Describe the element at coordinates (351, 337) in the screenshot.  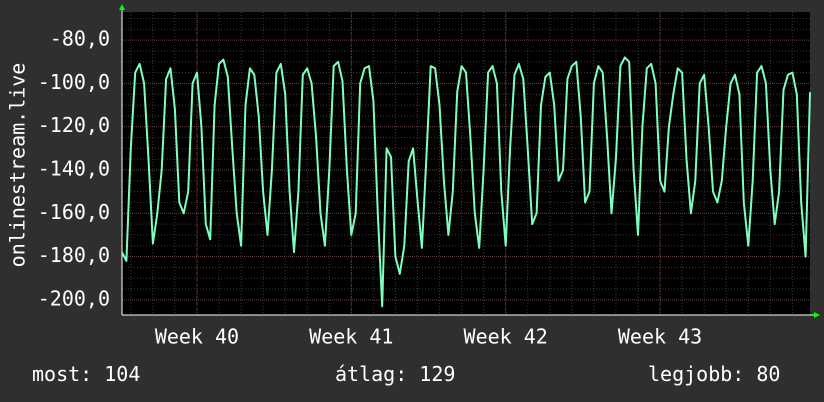
I see `x-tick-label: Week 41` at that location.